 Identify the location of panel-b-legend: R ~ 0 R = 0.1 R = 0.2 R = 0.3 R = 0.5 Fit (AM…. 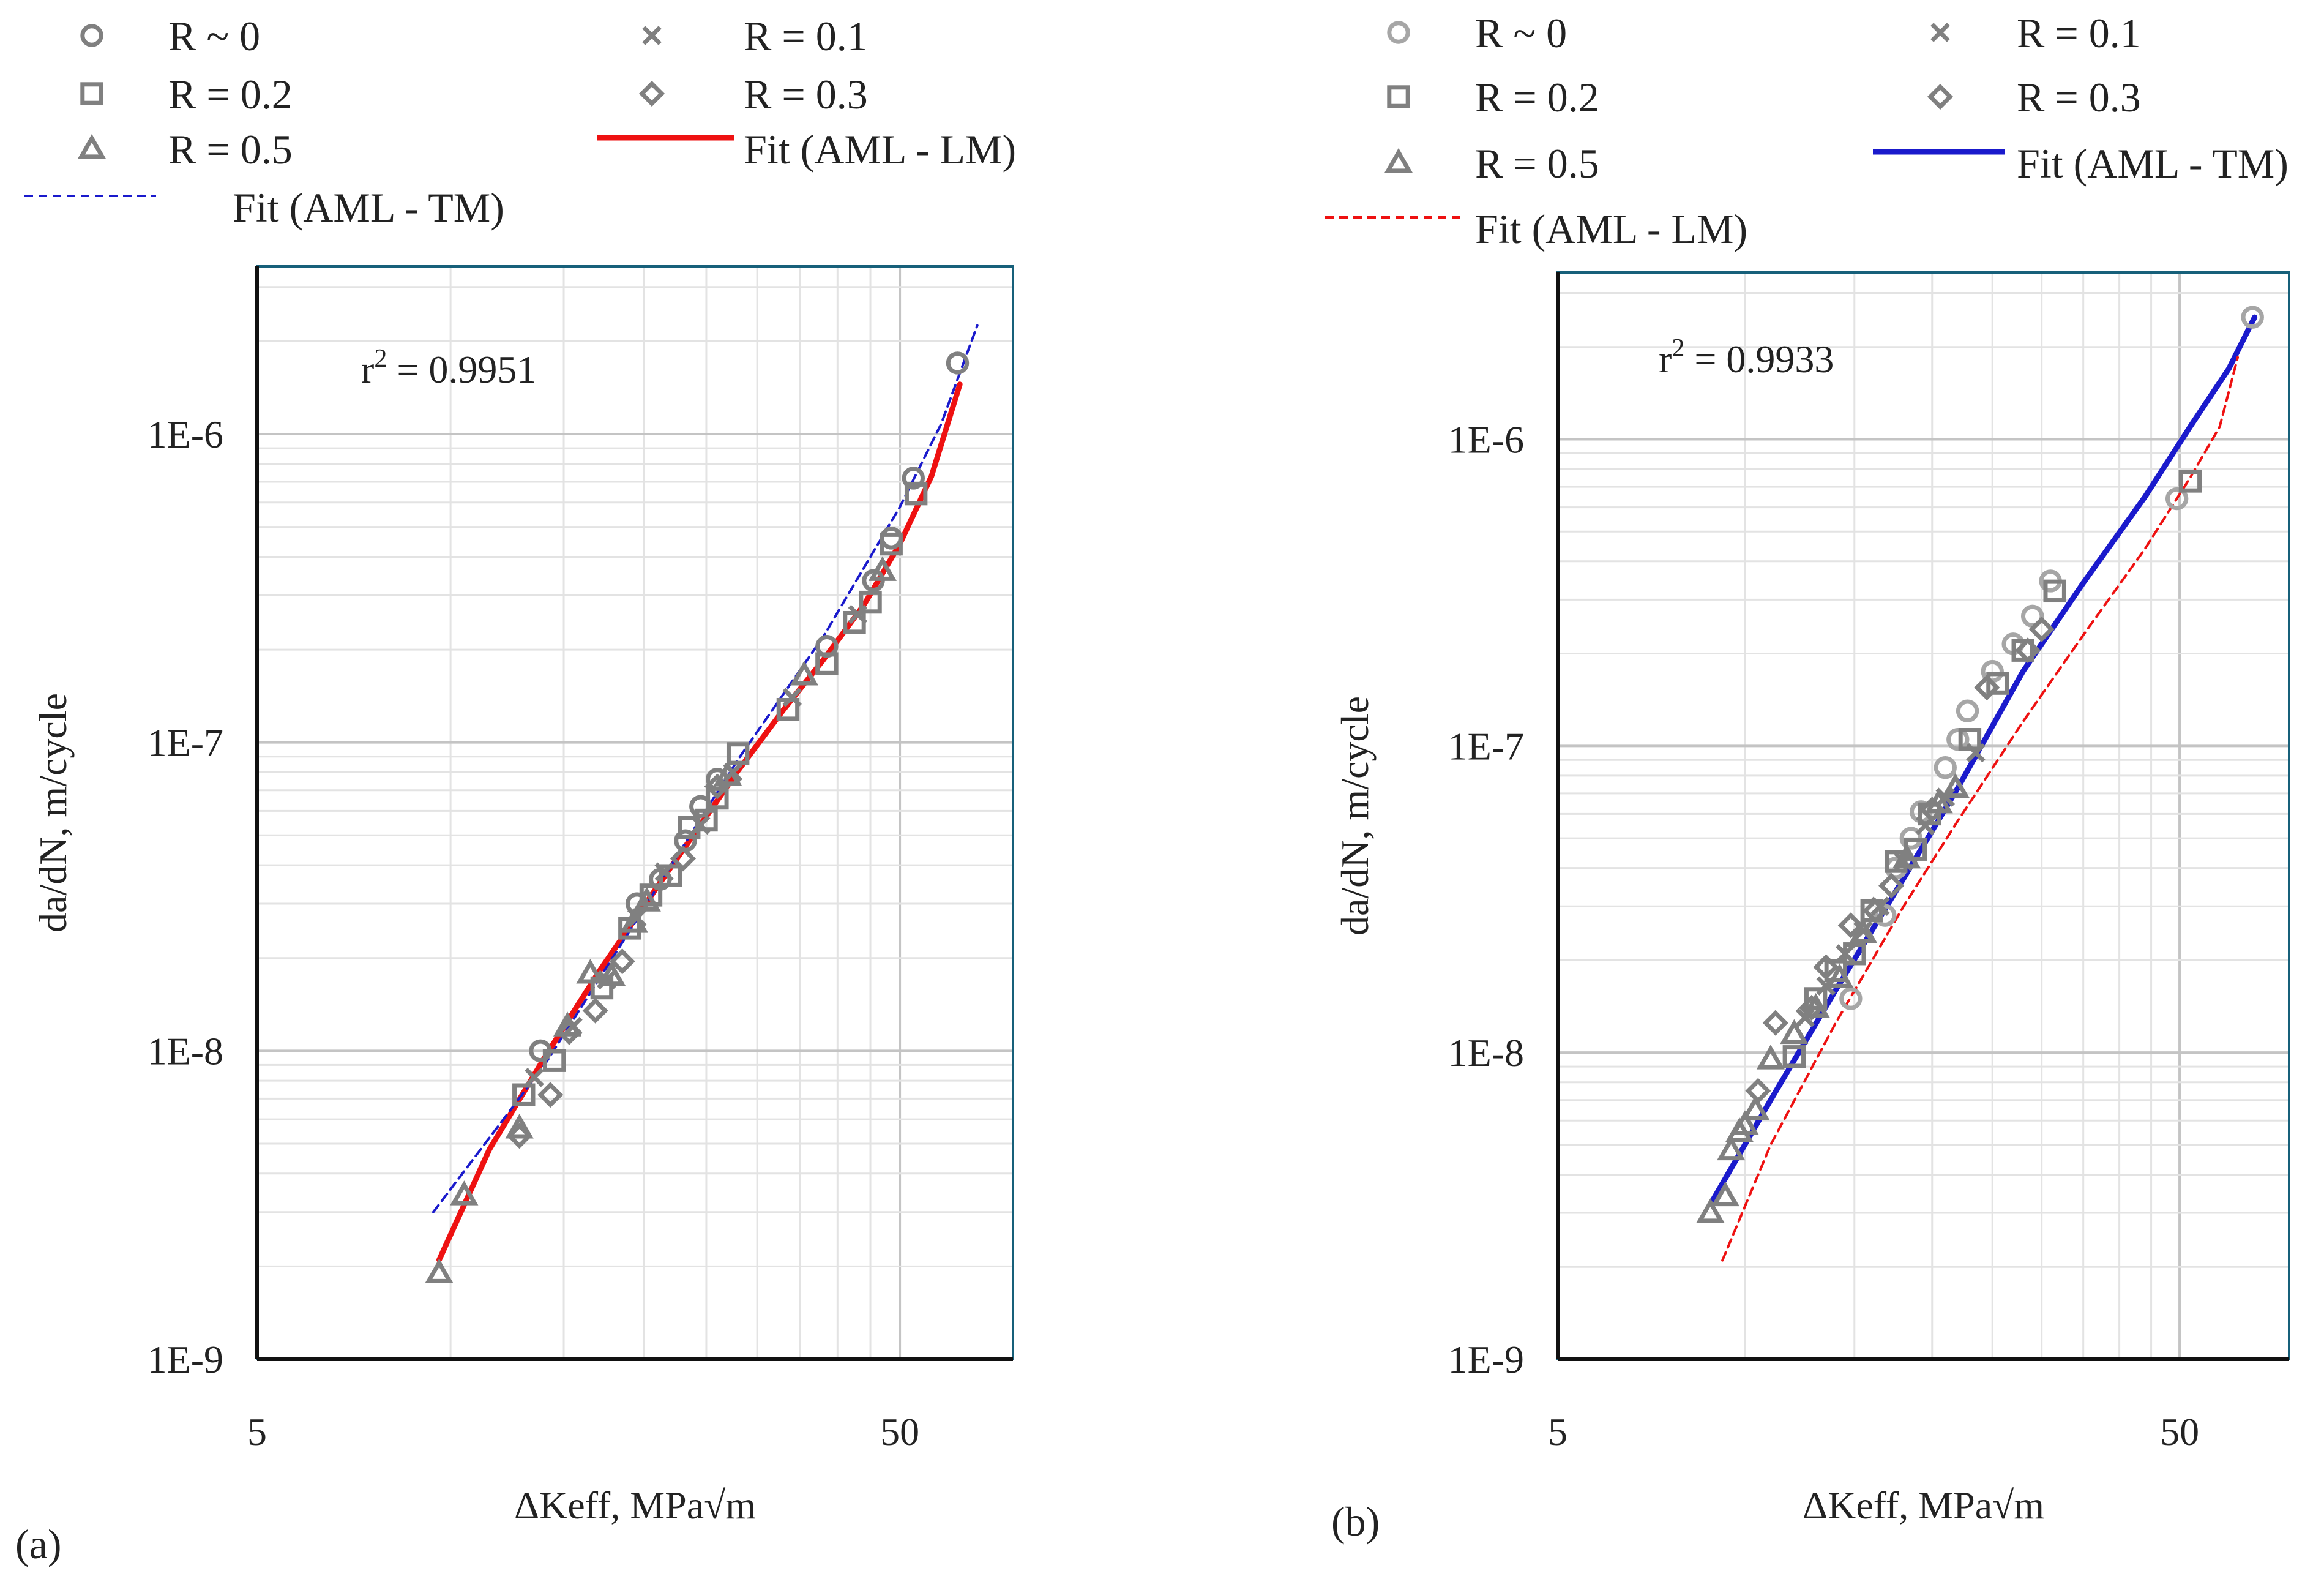
(1807, 131).